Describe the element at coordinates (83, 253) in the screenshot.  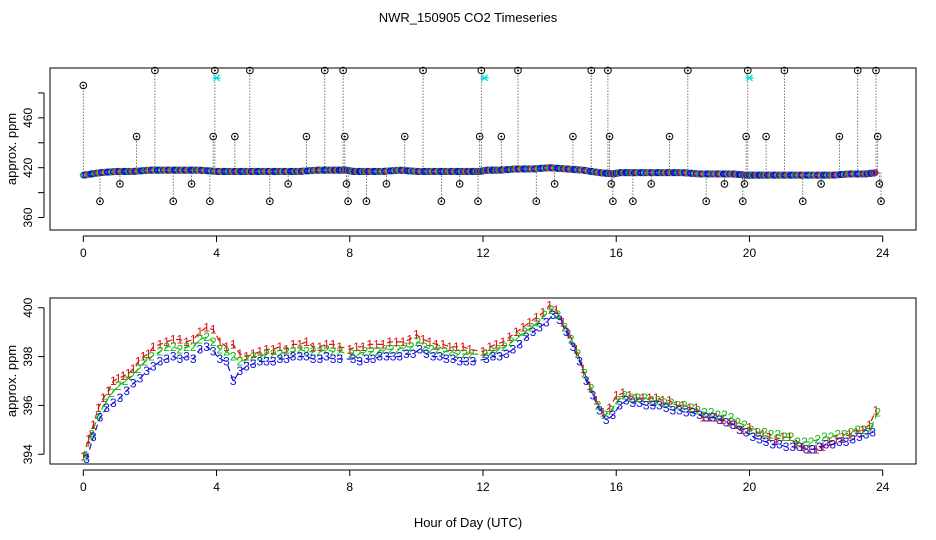
I see `x-tick-label: 0` at that location.